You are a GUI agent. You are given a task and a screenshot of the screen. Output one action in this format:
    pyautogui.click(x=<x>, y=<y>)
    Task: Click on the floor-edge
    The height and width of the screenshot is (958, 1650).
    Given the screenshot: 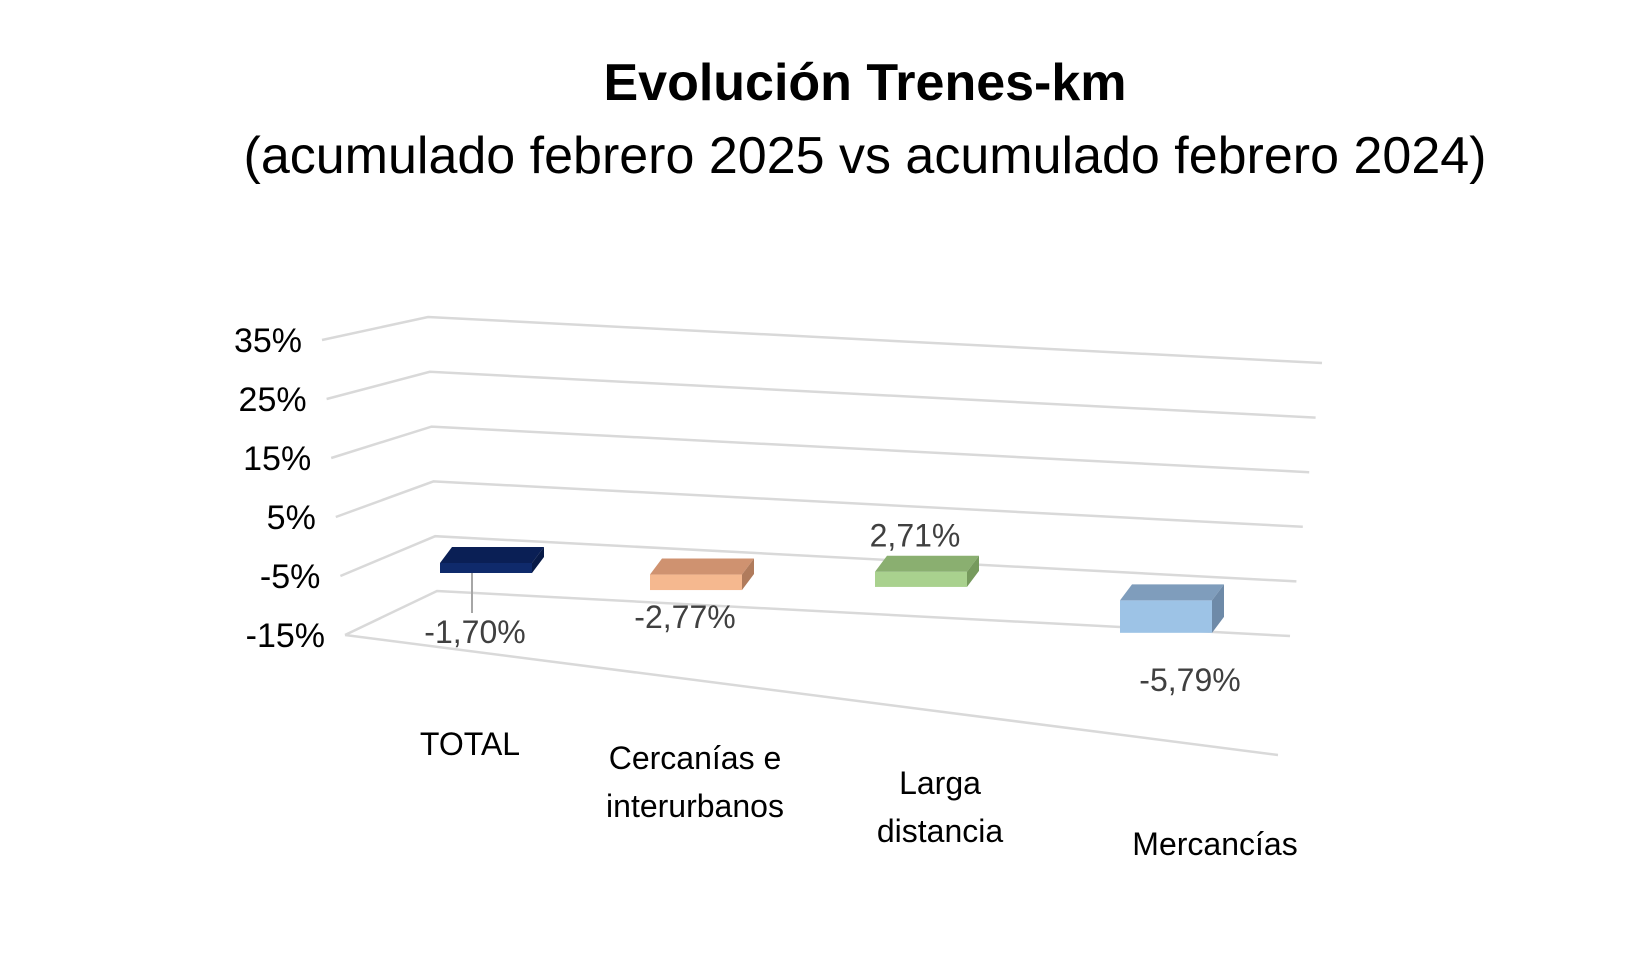 What is the action you would take?
    pyautogui.click(x=811, y=695)
    